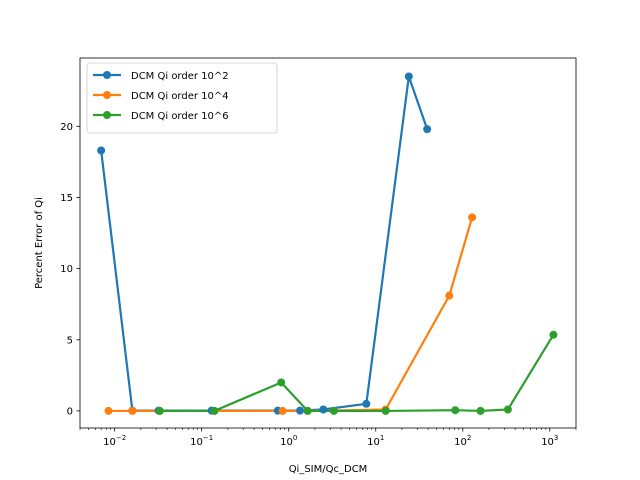 The width and height of the screenshot is (640, 480). I want to click on y-tick-label: 5, so click(70, 340).